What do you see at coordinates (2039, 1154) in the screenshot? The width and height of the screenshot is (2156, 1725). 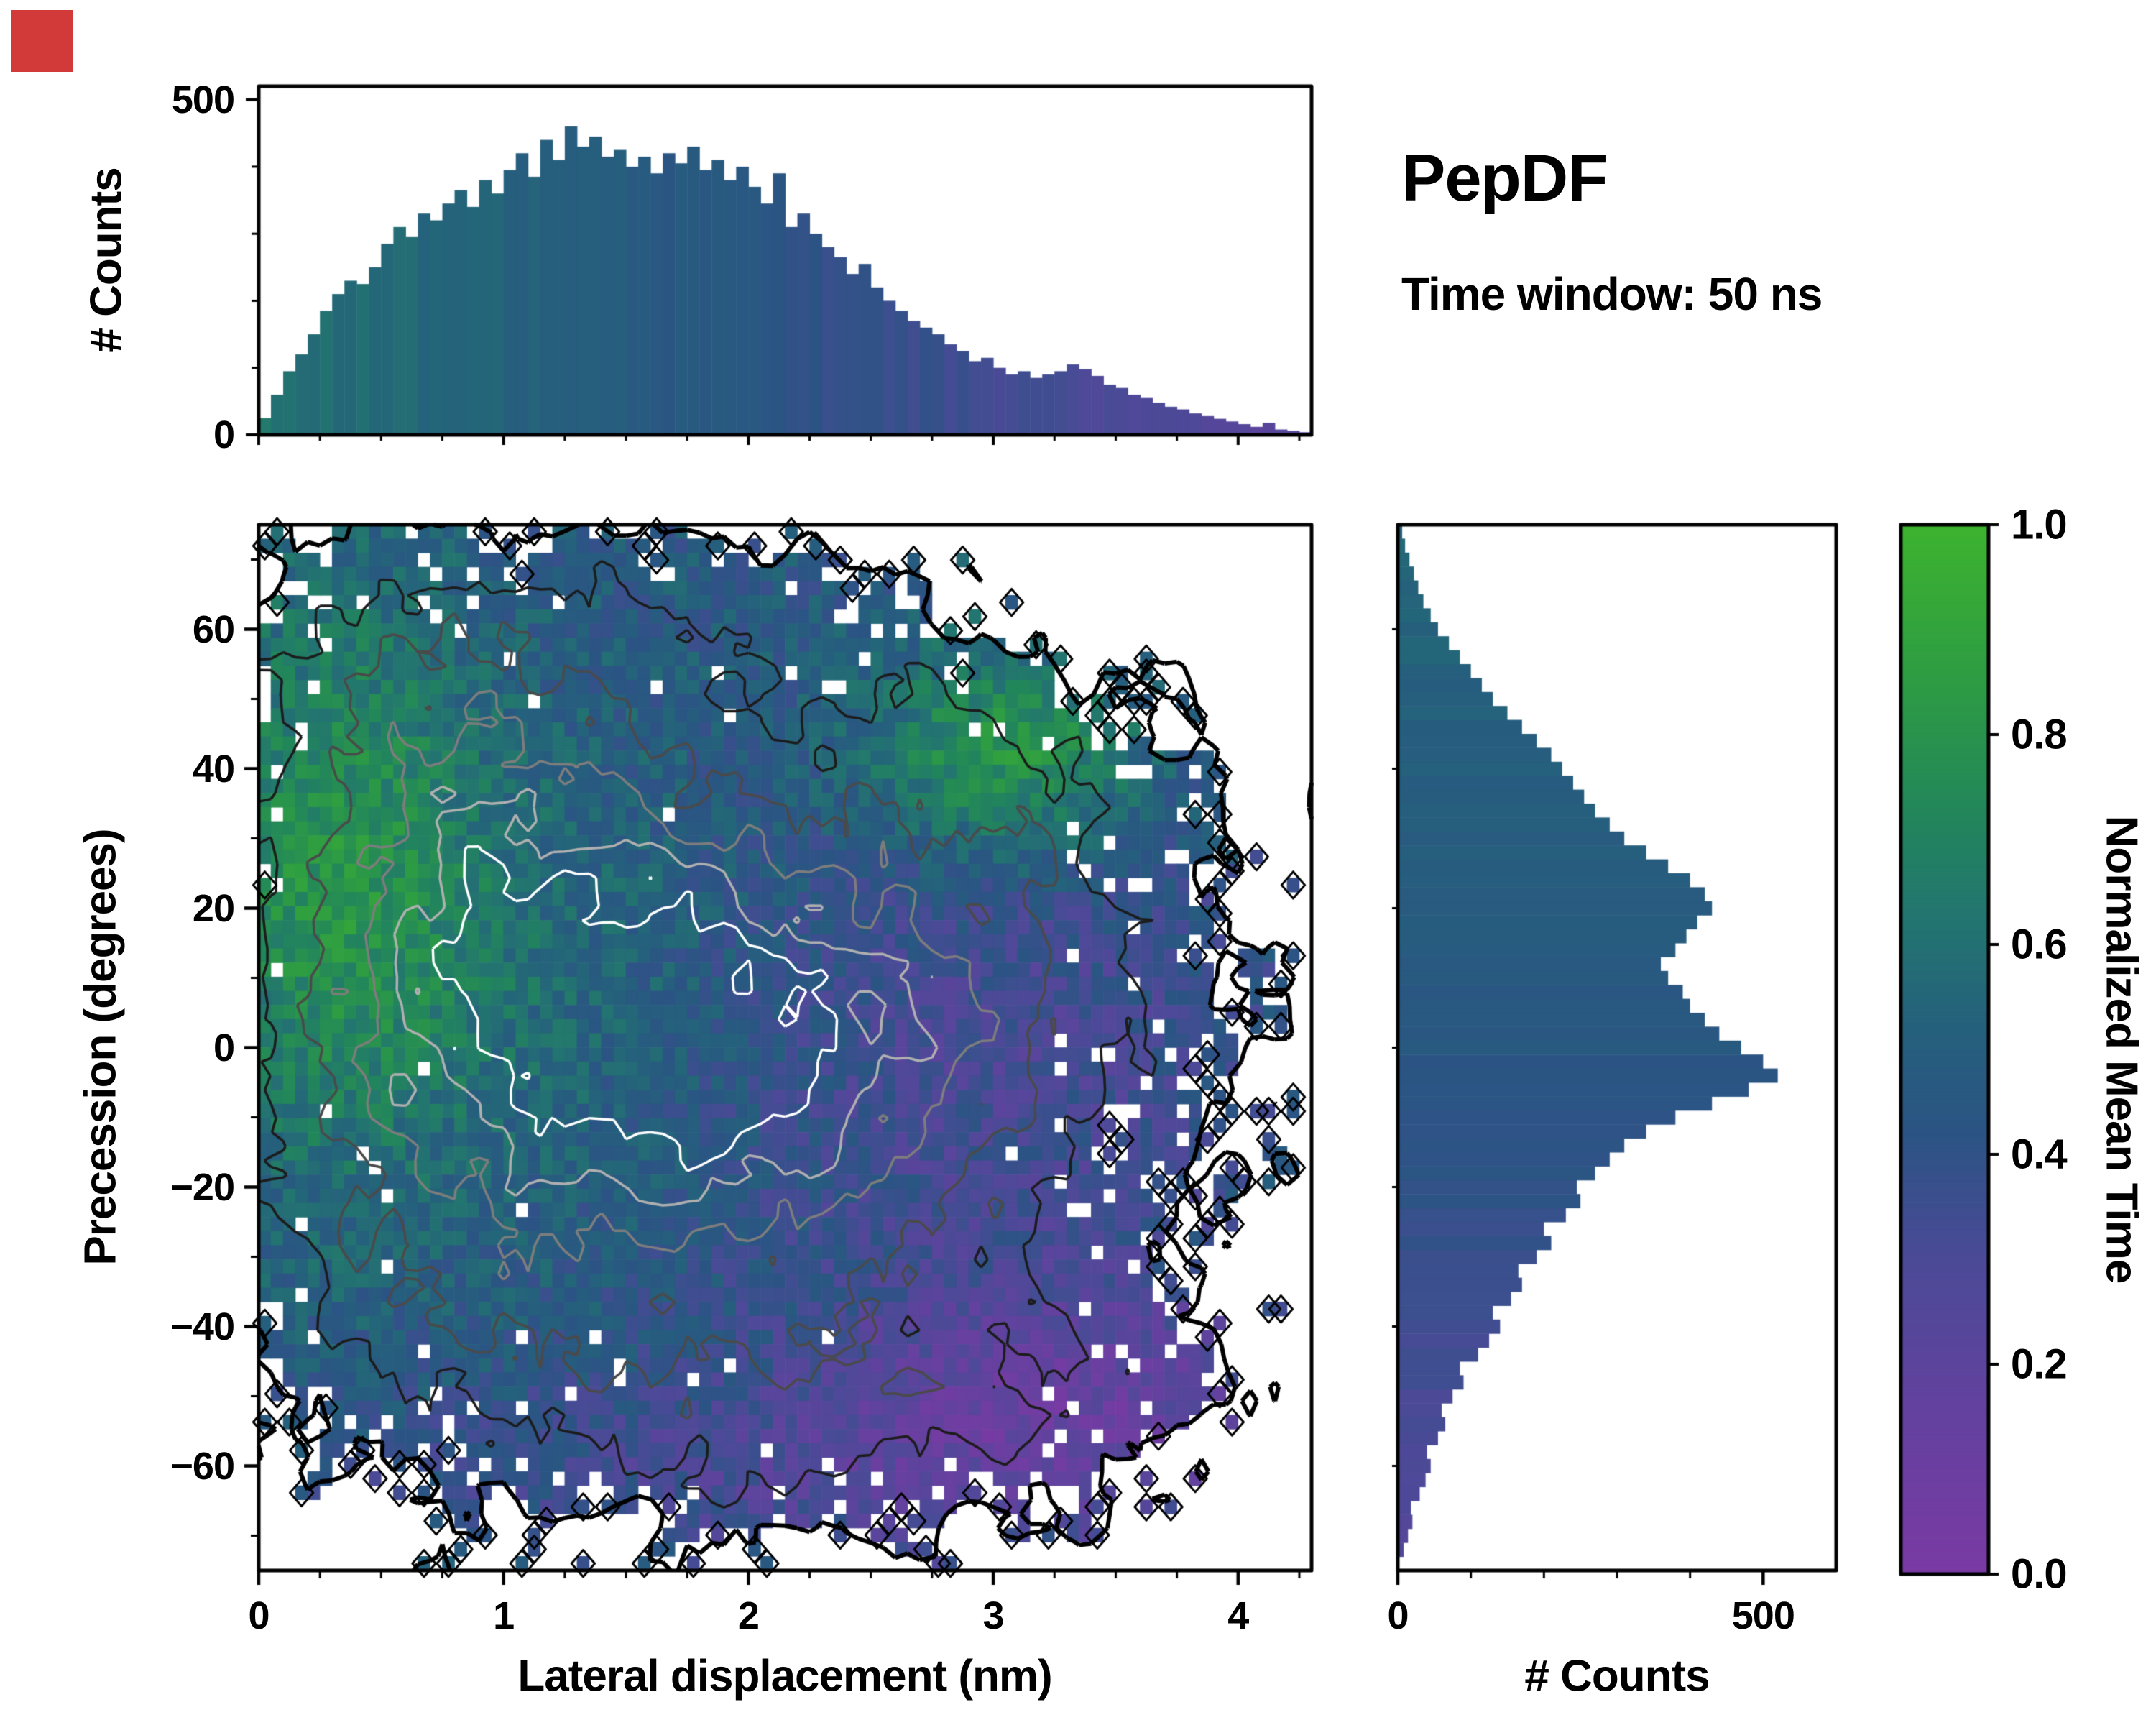 I see `tick-label: 0.4` at bounding box center [2039, 1154].